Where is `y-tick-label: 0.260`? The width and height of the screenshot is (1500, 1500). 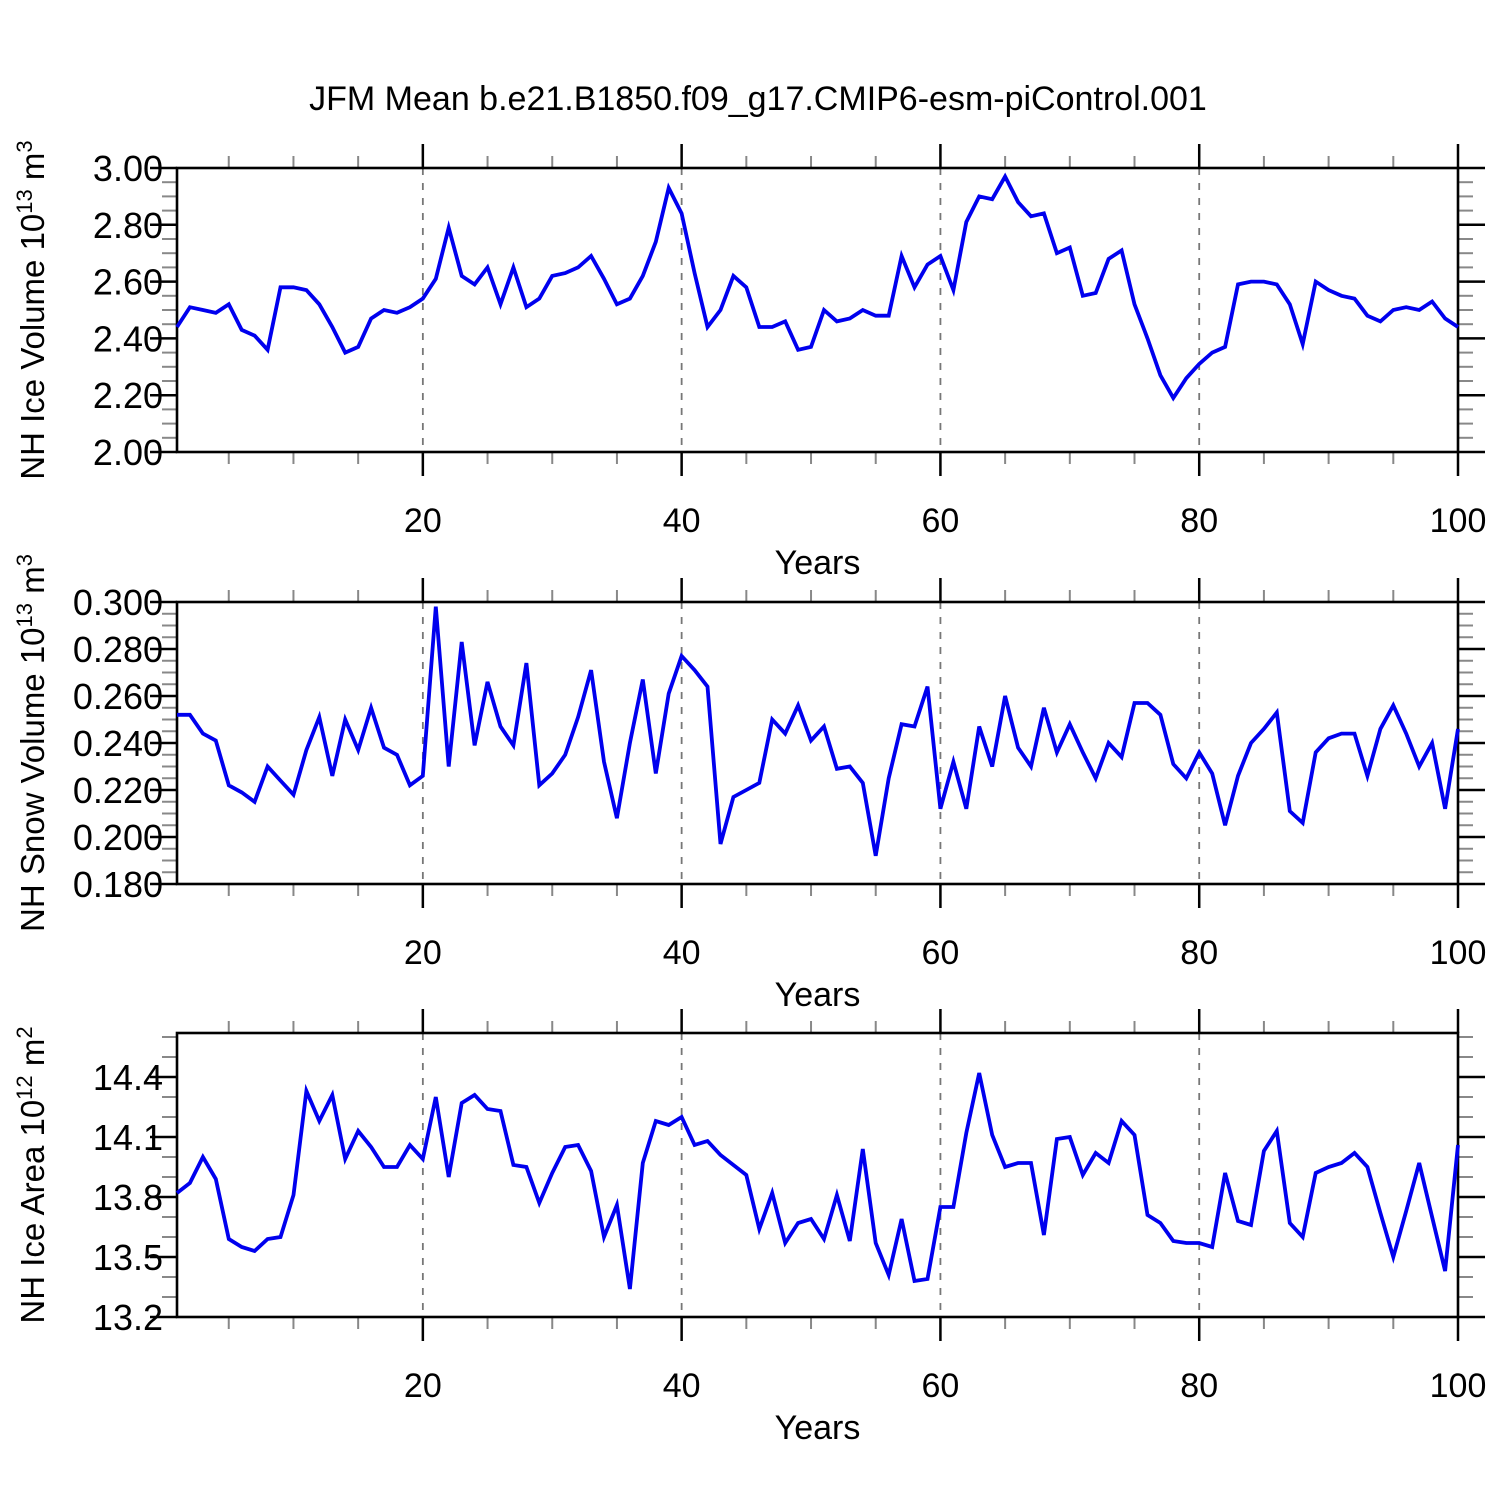
y-tick-label: 0.260 is located at coordinates (118, 696).